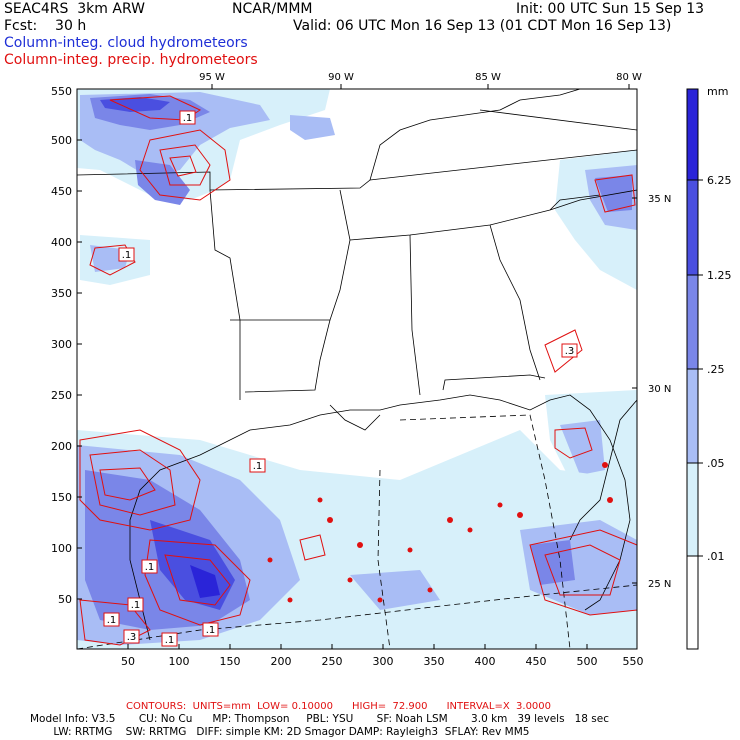 The image size is (740, 740). Describe the element at coordinates (717, 91) in the screenshot. I see `colorbar-unit: mm` at that location.